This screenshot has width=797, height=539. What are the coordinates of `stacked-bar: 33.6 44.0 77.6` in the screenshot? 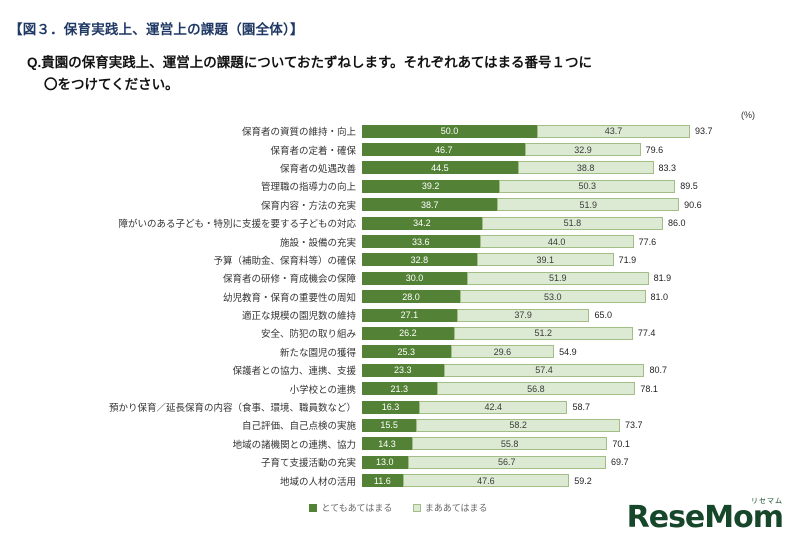 It's located at (509, 242).